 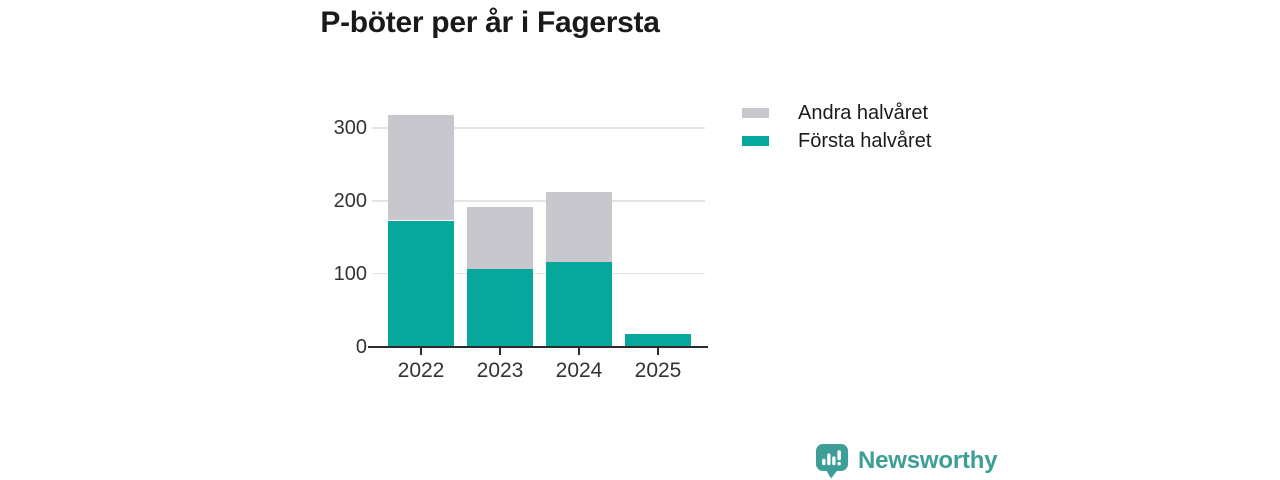 I want to click on brand-logo: Newsworthy, so click(x=906, y=461).